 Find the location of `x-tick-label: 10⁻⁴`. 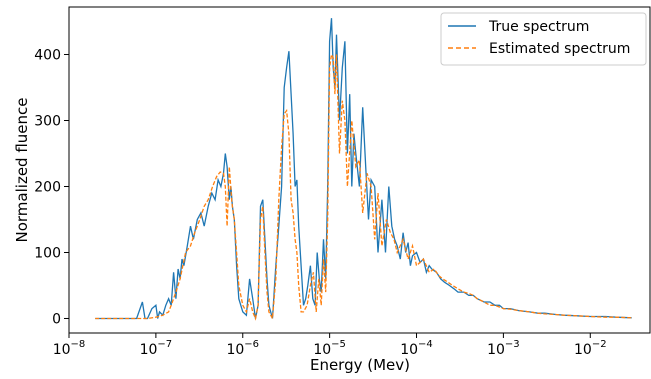

x-tick-label: 10⁻⁴ is located at coordinates (416, 348).